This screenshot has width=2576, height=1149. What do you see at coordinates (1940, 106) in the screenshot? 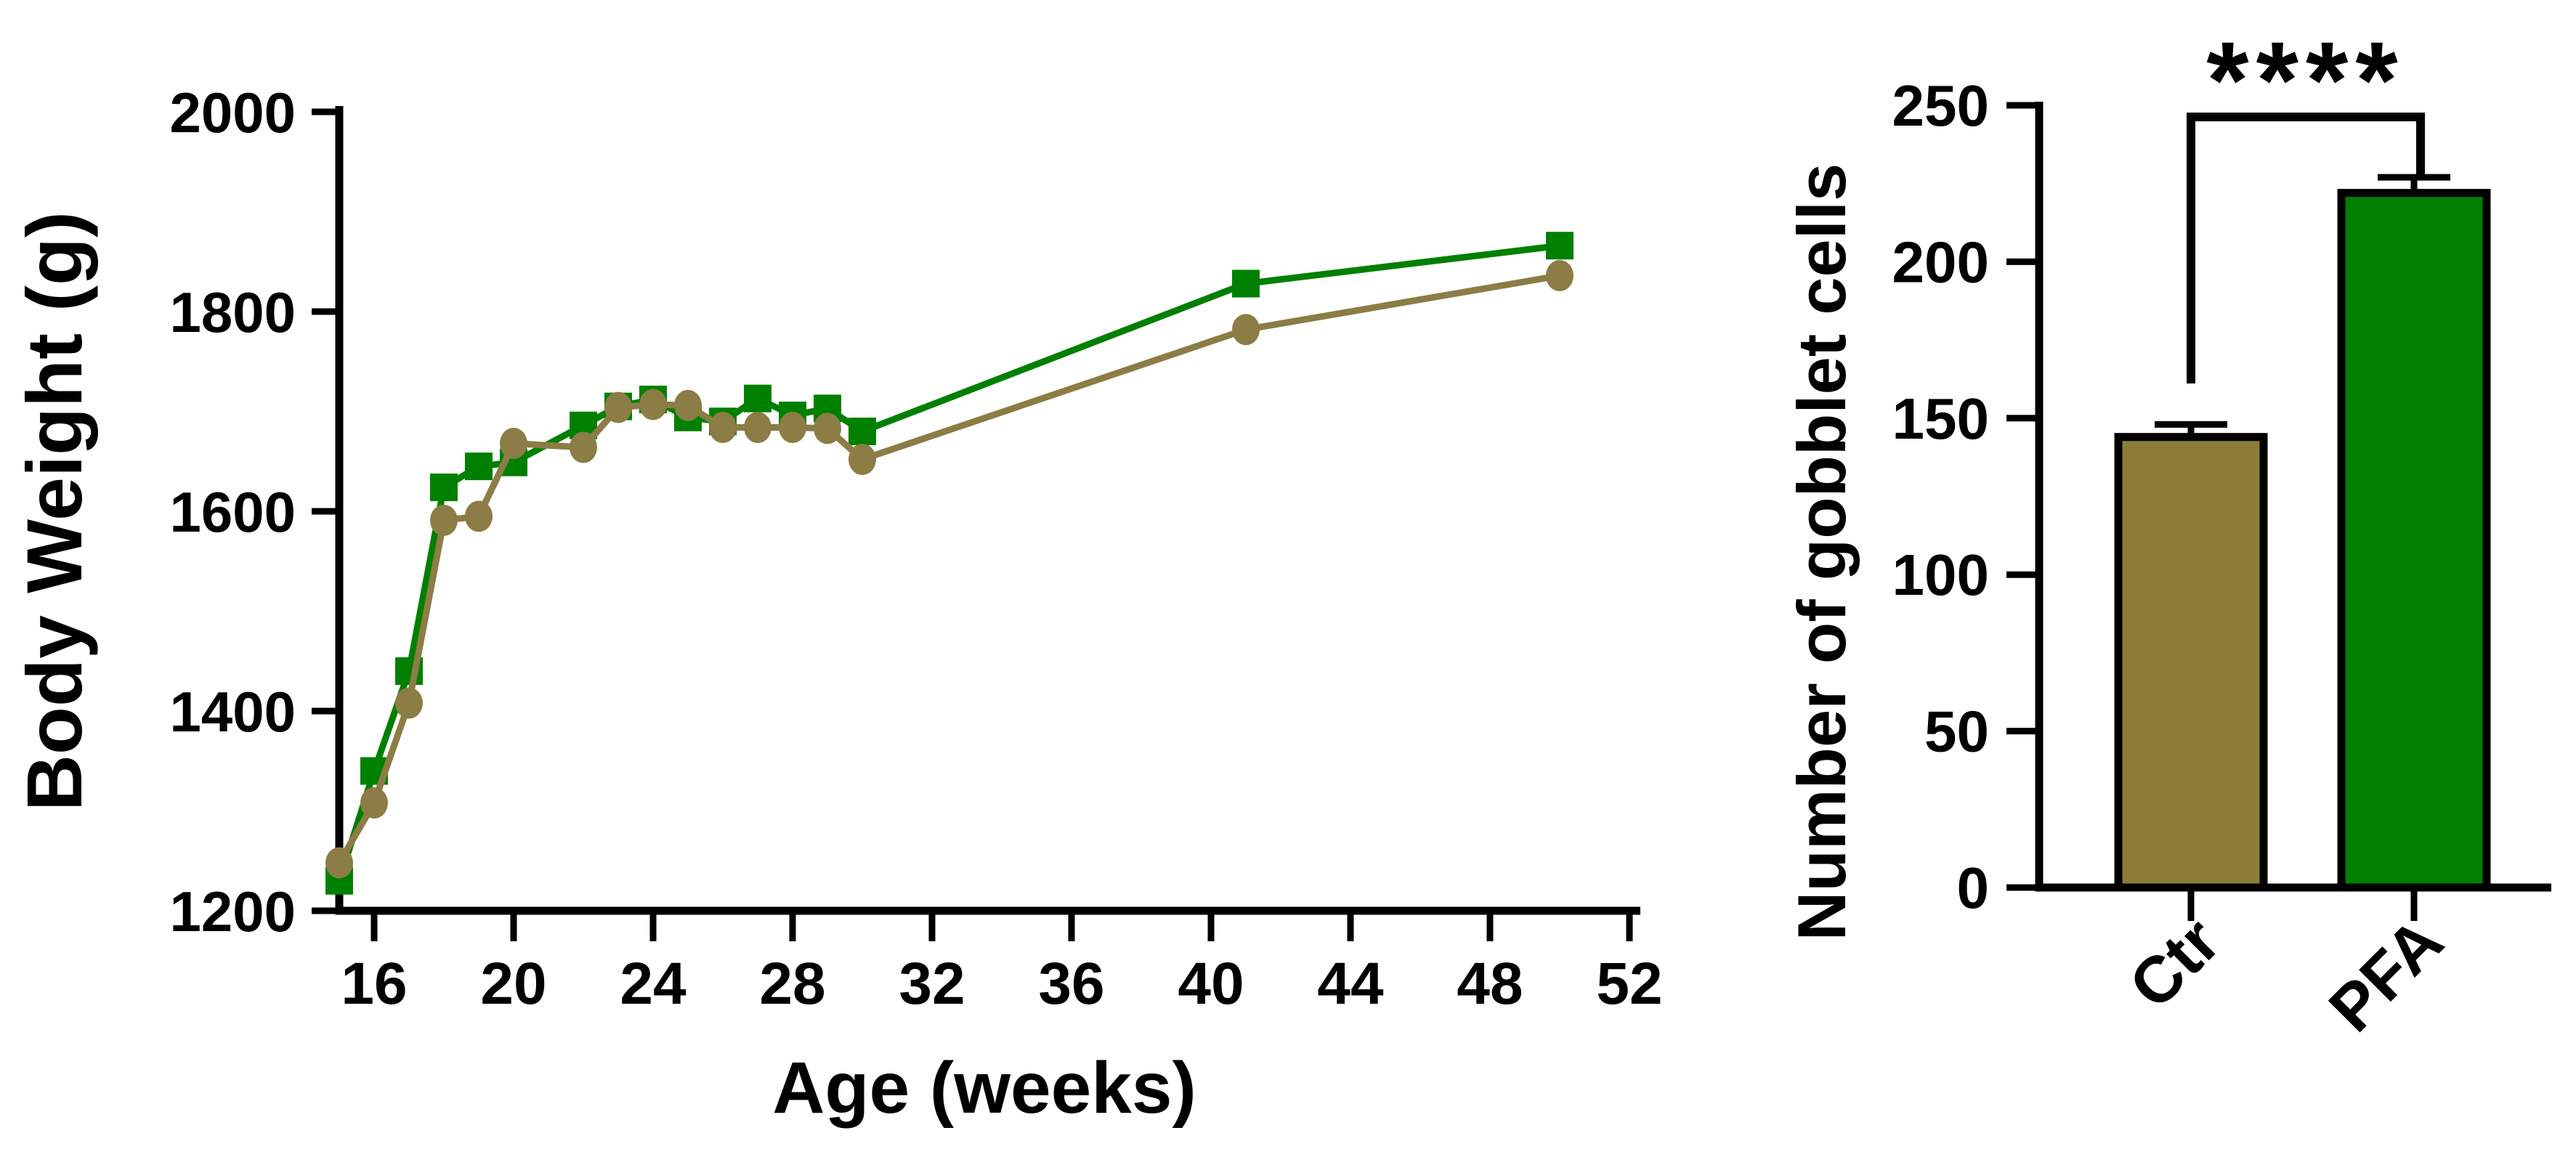
I see `y-tick-label: 250` at bounding box center [1940, 106].